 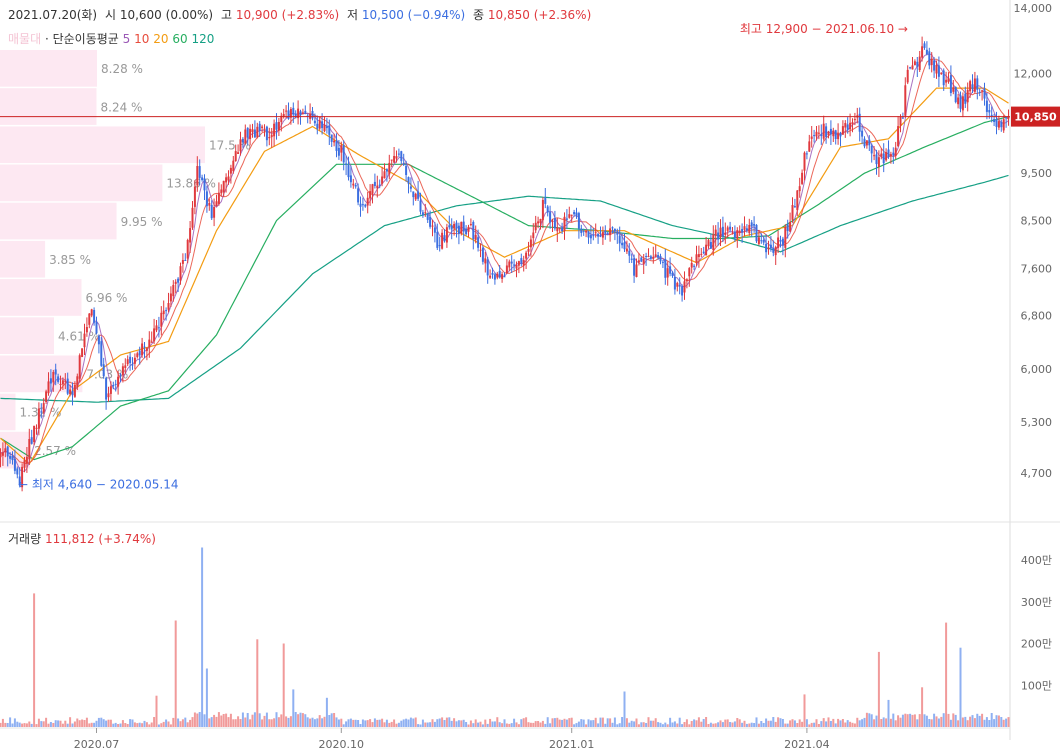 What do you see at coordinates (1036, 560) in the screenshot?
I see `volume-tick-label: 400만` at bounding box center [1036, 560].